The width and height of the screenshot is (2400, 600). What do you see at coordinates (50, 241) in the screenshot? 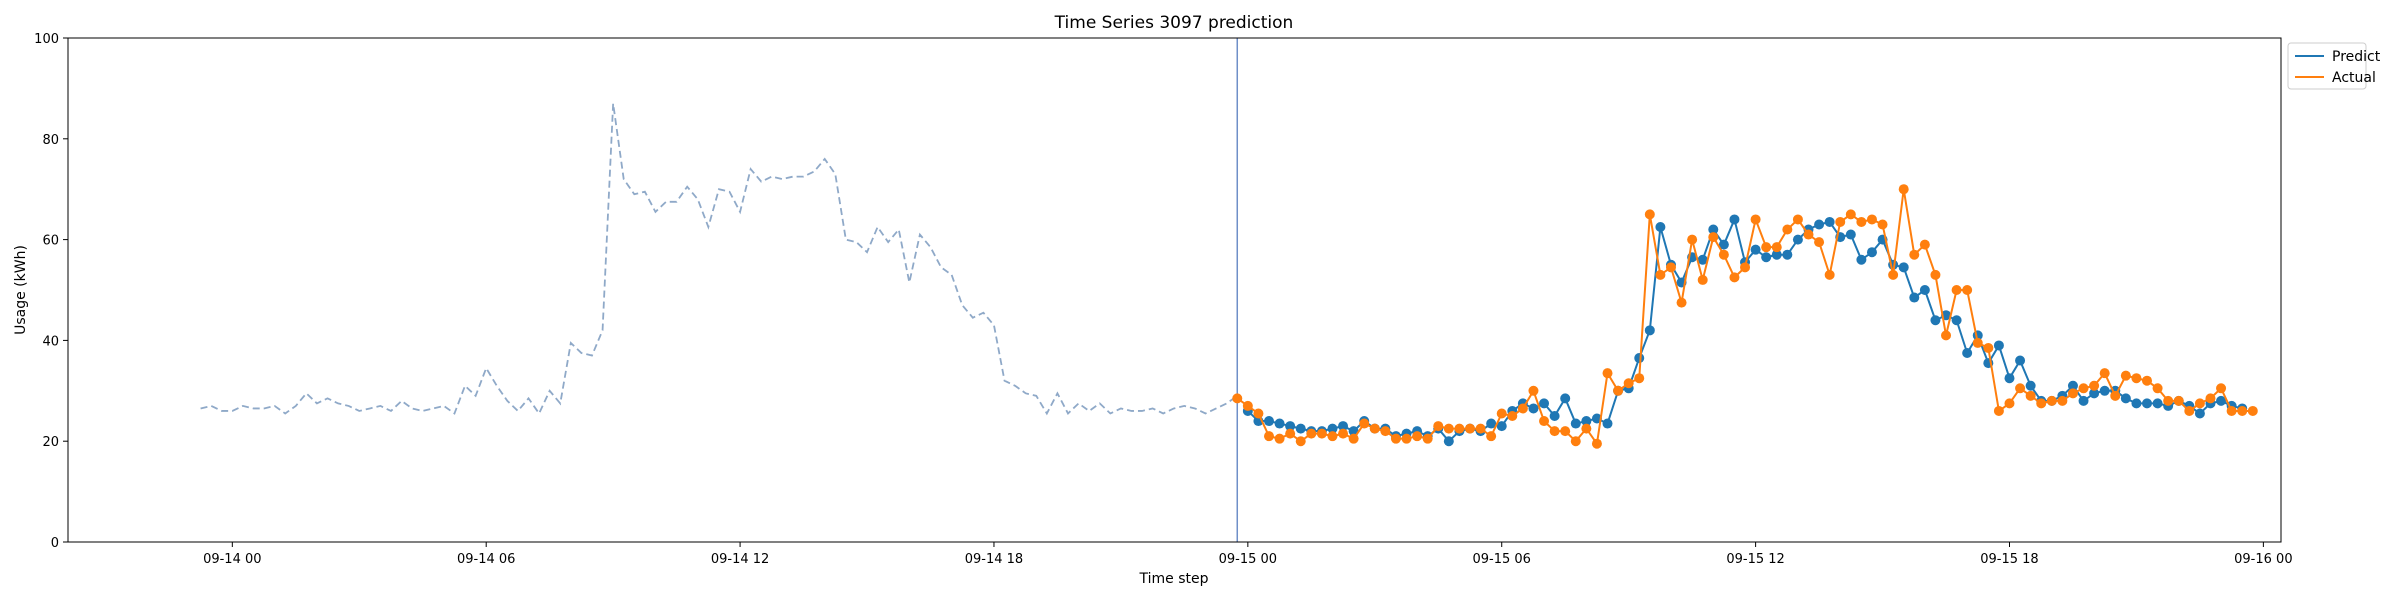
I see `y-tick-label: 60` at bounding box center [50, 241].